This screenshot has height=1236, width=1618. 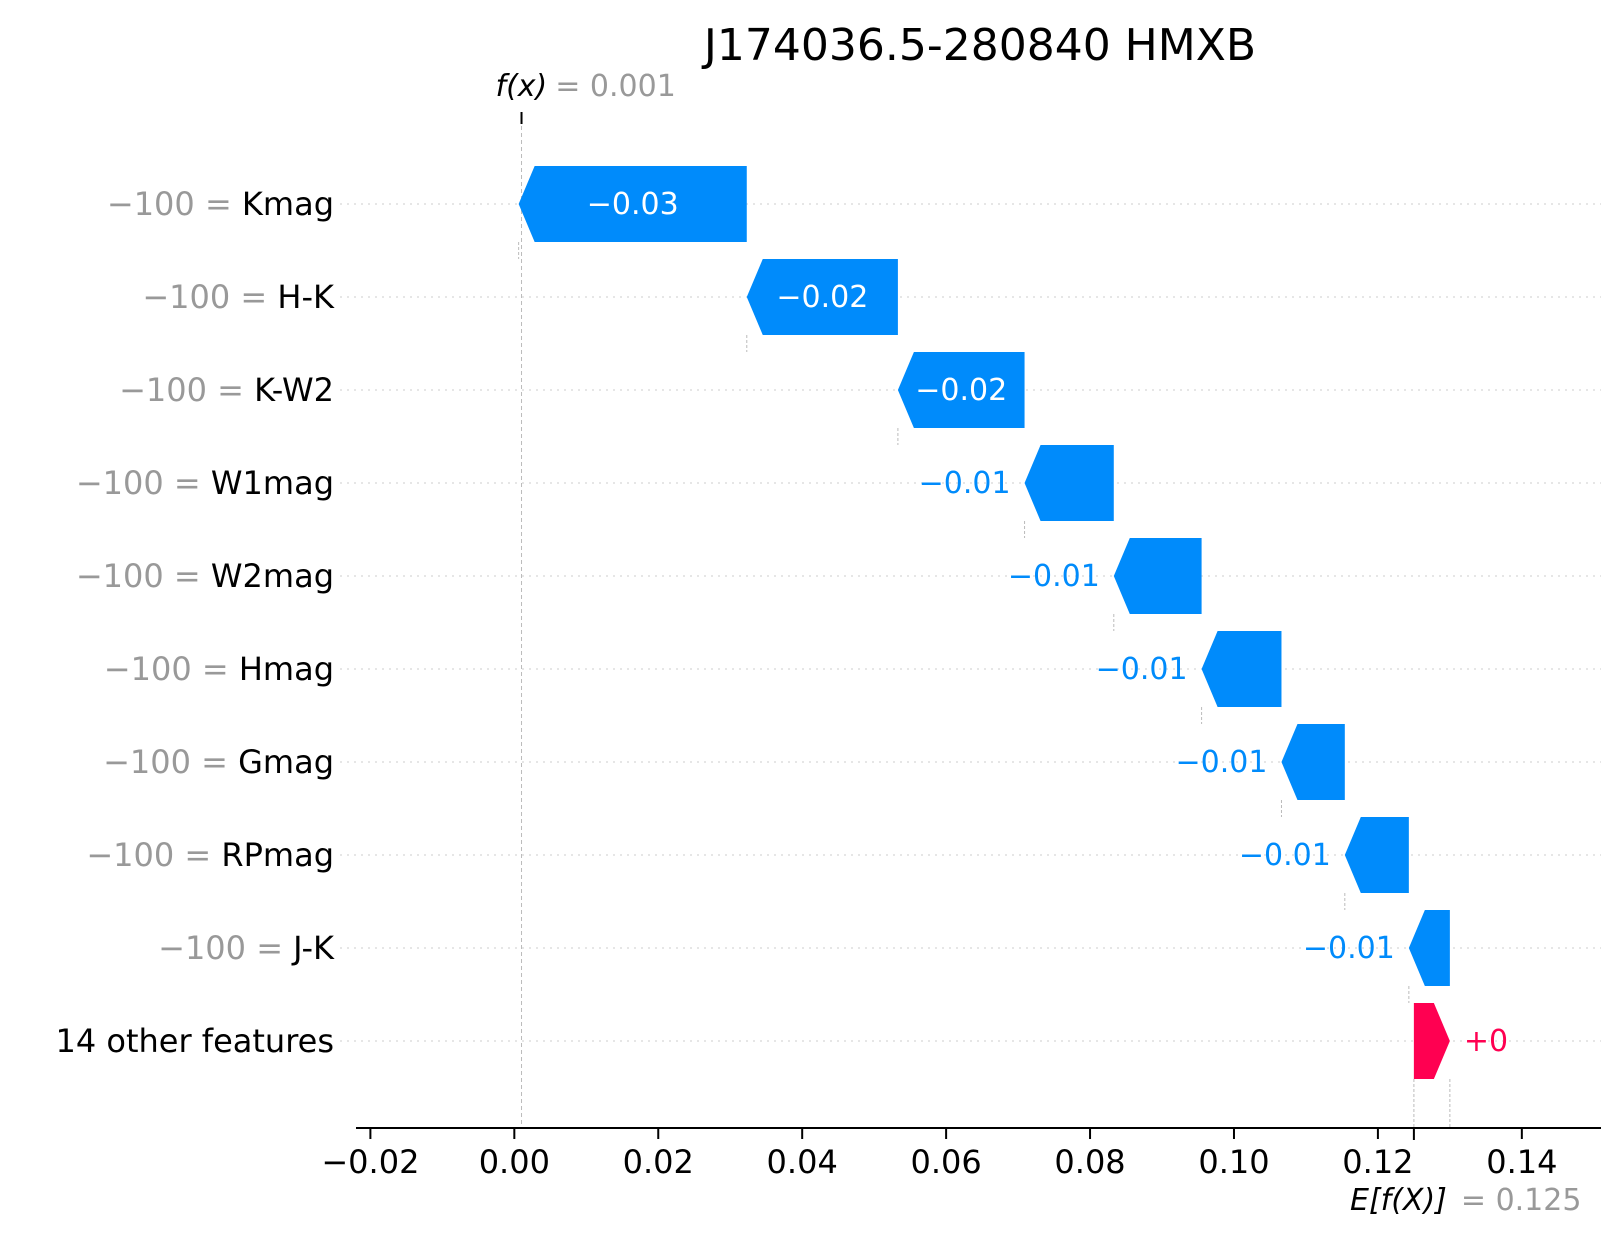 What do you see at coordinates (1431, 1041) in the screenshot?
I see `bar-14-other-features` at bounding box center [1431, 1041].